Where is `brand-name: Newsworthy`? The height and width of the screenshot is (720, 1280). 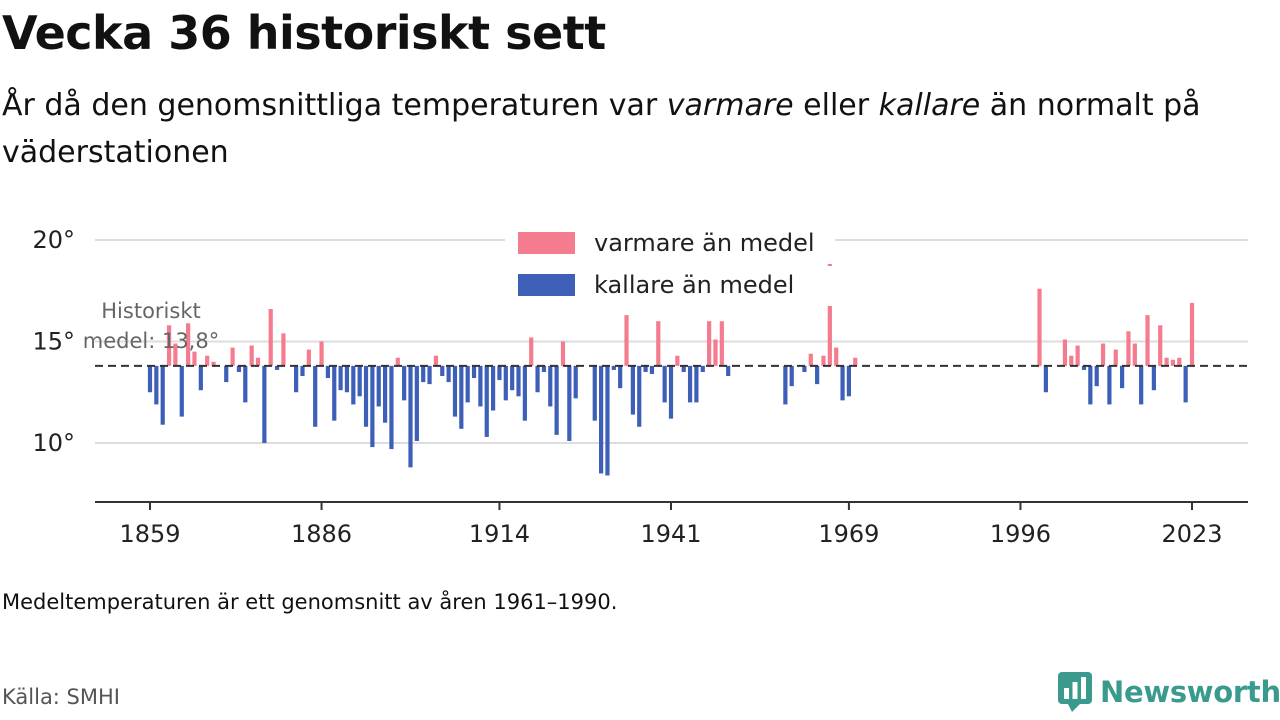
brand-name: Newsworthy is located at coordinates (1190, 692).